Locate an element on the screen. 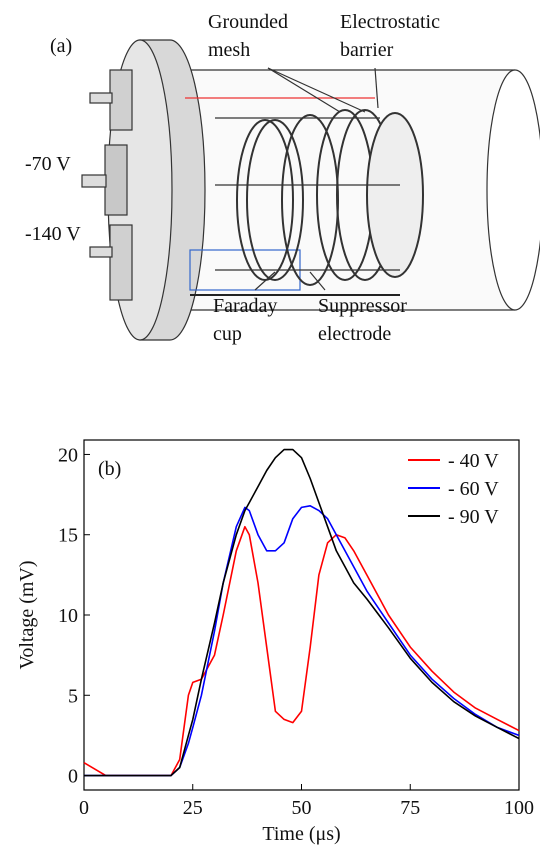 The image size is (540, 852). diagram-label: -70 V is located at coordinates (48, 164).